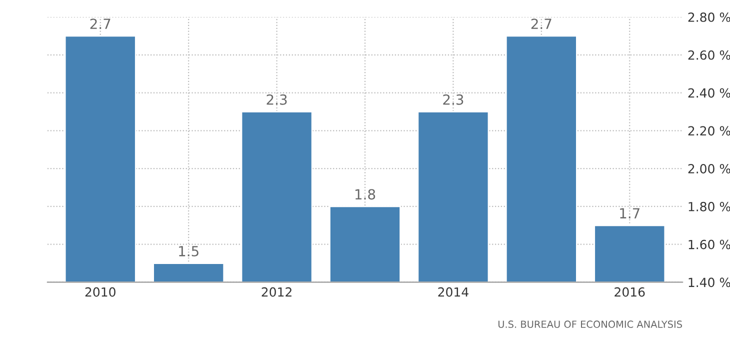 Image resolution: width=730 pixels, height=340 pixels. Describe the element at coordinates (709, 93) in the screenshot. I see `y-tick-label: 2.40 %` at that location.